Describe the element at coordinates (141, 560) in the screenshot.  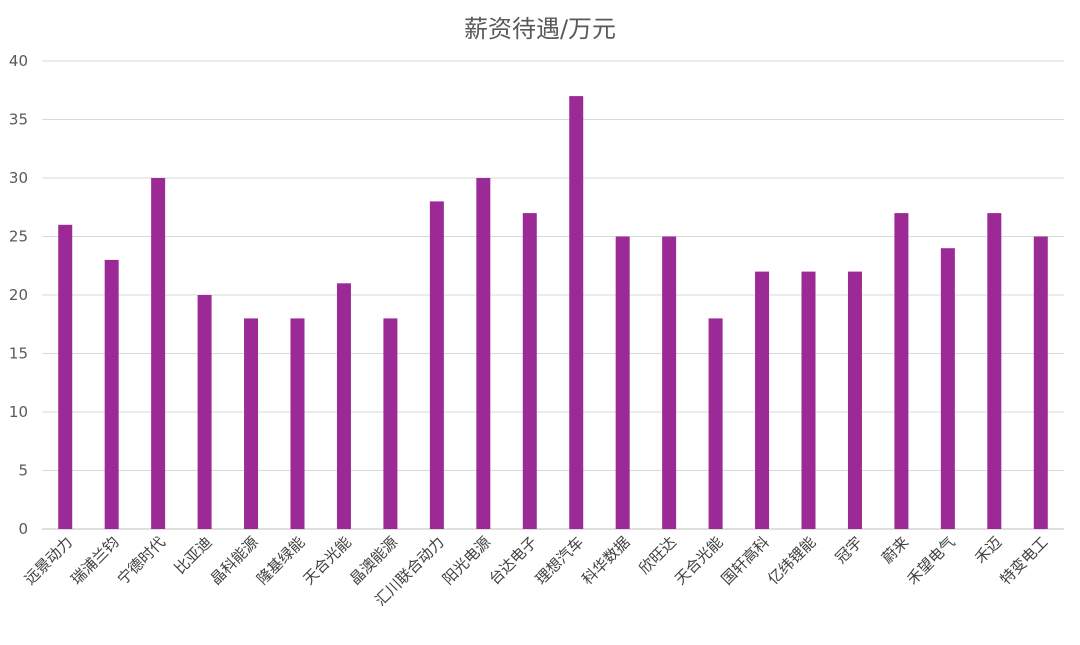
I see `x-tick-label: 宁德时代` at that location.